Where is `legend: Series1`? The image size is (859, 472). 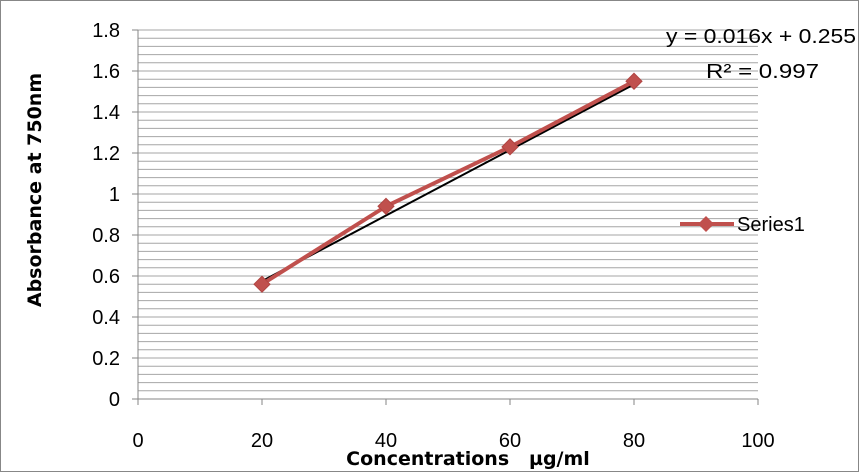 legend: Series1 is located at coordinates (742, 225).